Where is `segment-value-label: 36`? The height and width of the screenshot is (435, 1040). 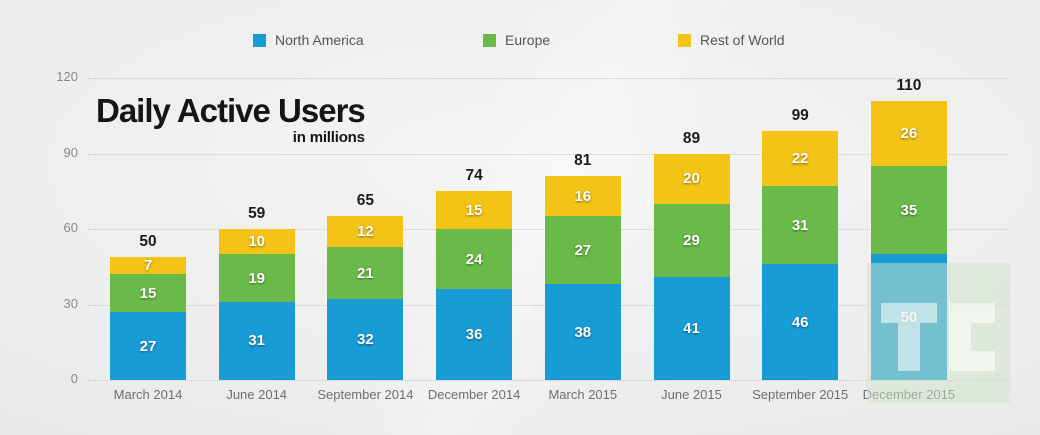
segment-value-label: 36 is located at coordinates (474, 335).